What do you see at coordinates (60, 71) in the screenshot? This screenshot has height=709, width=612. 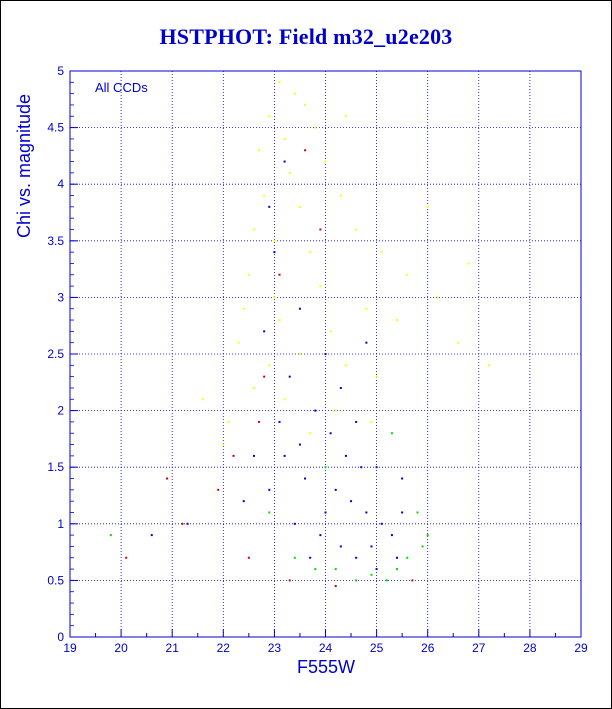 I see `y-tick-label: 5` at bounding box center [60, 71].